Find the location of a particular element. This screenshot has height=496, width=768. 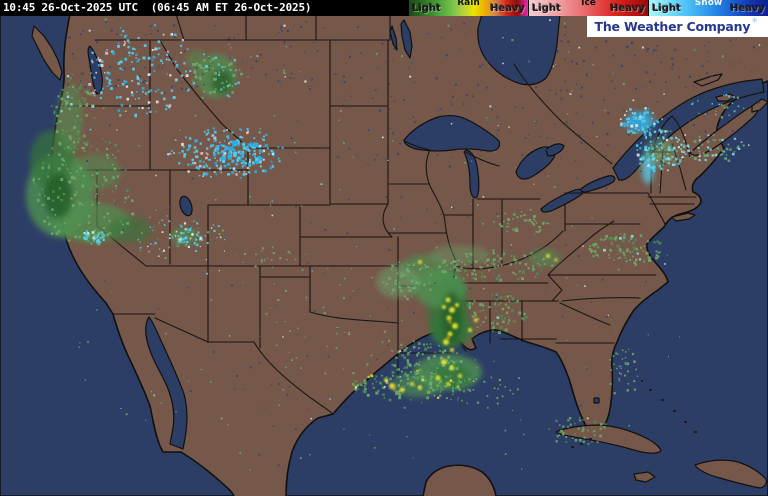

lake-okeechobee is located at coordinates (596, 400).